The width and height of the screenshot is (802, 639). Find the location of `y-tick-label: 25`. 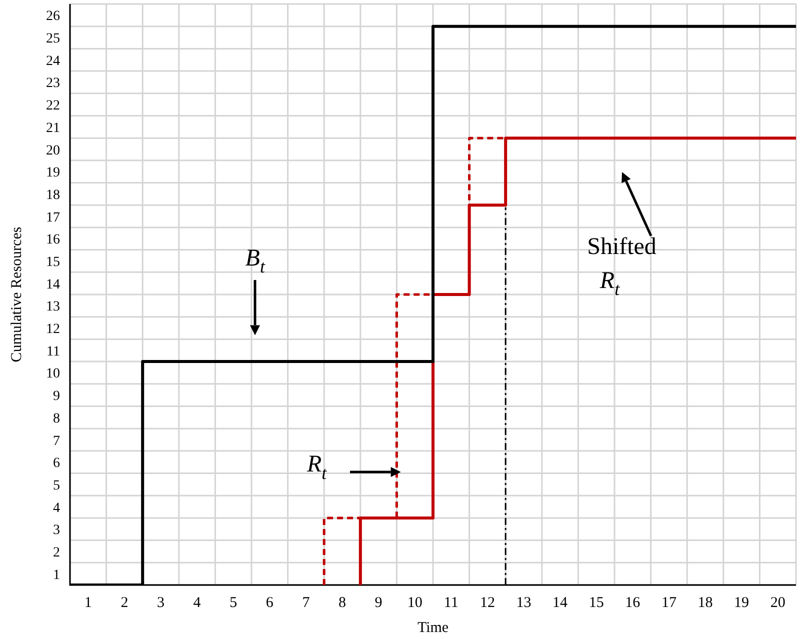

y-tick-label: 25 is located at coordinates (53, 39).